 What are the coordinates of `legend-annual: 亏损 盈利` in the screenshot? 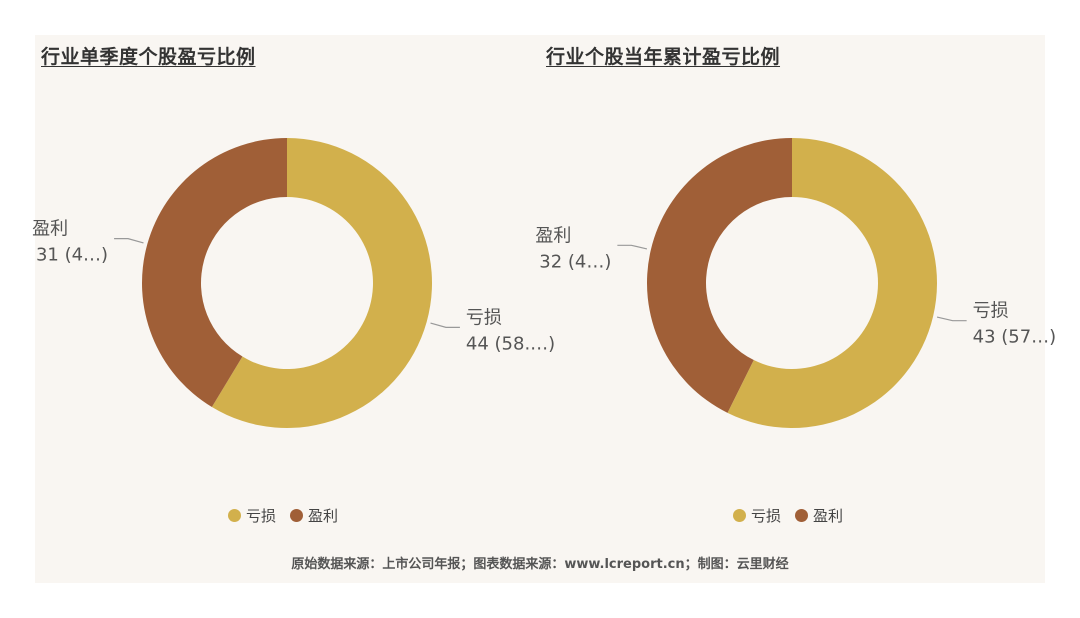 It's located at (788, 515).